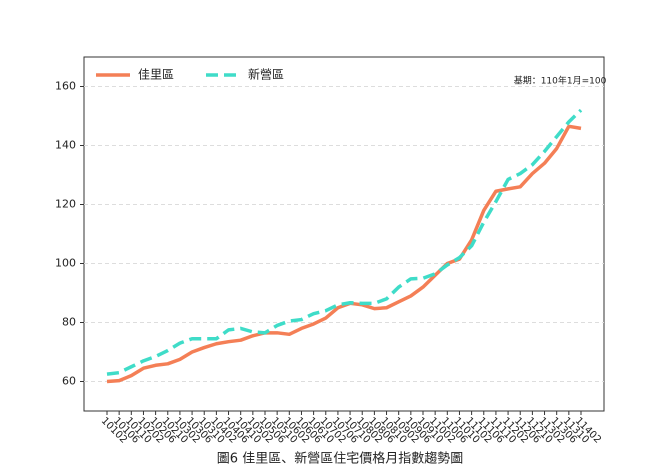 Image resolution: width=671 pixels, height=470 pixels. Describe the element at coordinates (340, 459) in the screenshot. I see `chart-title: 圖6 佳里區、新營區住宅價格月指數趨勢圖` at that location.